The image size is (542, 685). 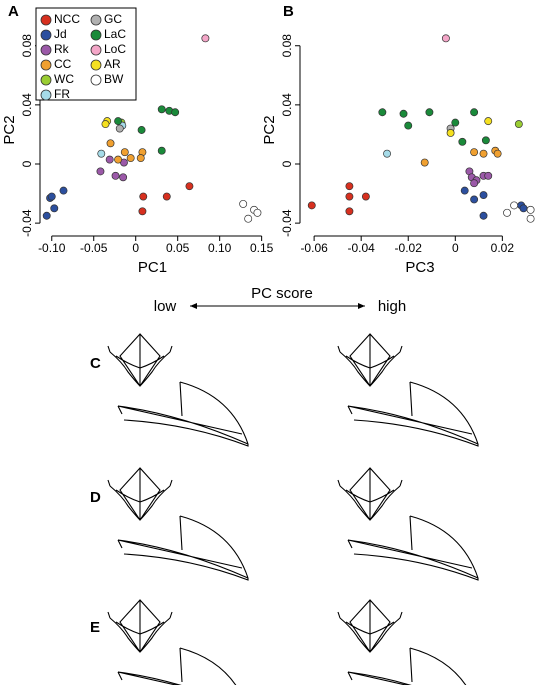 I want to click on y-tick-label: 0.04, so click(x=287, y=105).